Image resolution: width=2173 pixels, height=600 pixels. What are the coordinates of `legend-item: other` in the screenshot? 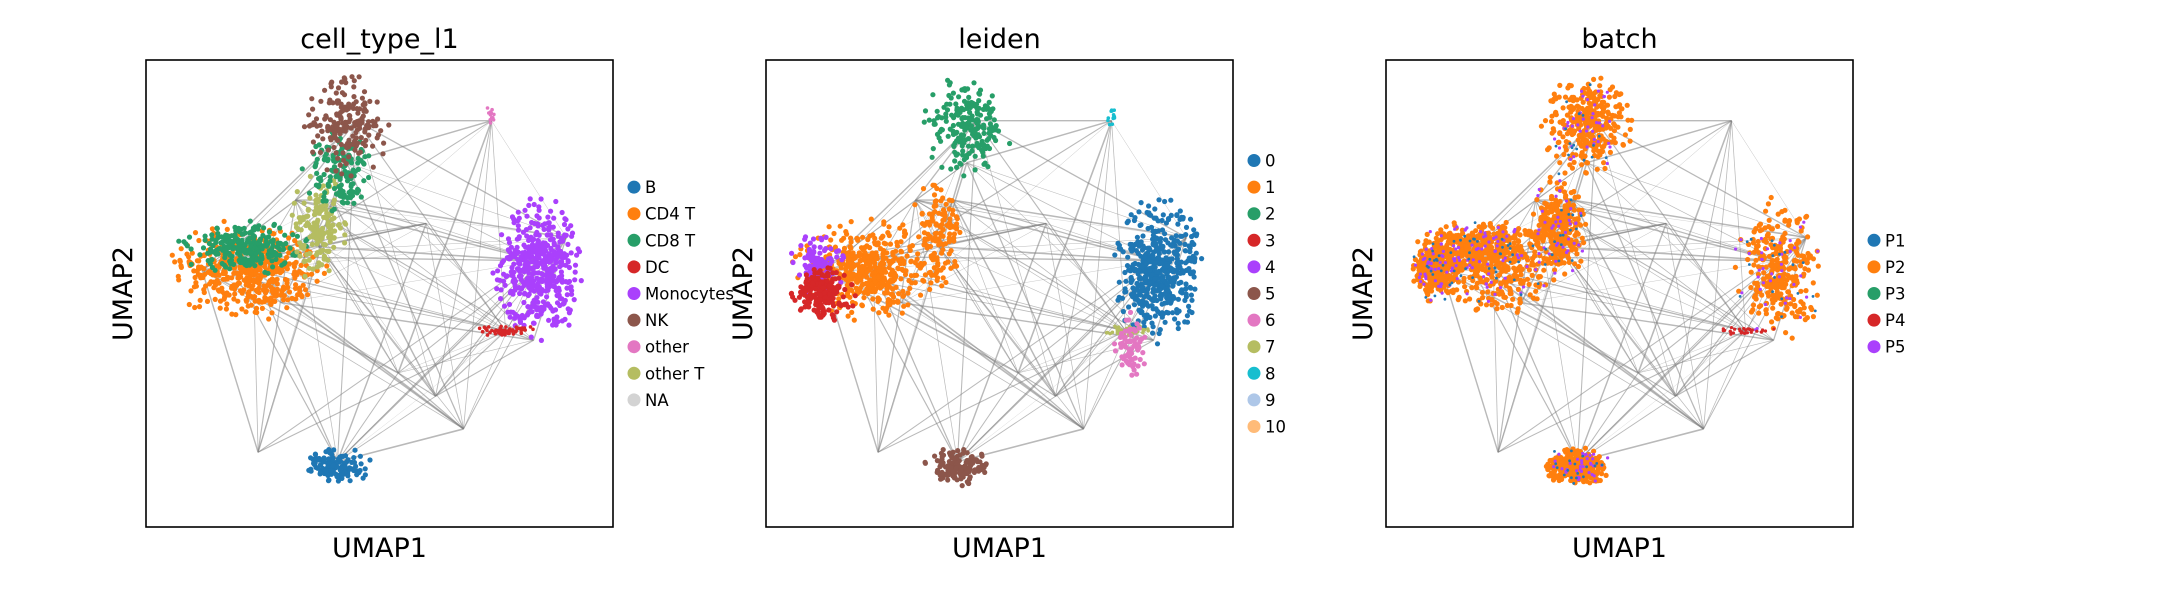 It's located at (658, 347).